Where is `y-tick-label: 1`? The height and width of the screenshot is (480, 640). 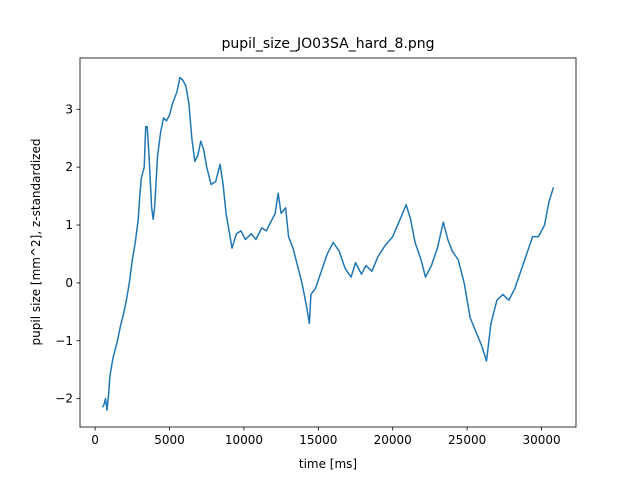 y-tick-label: 1 is located at coordinates (69, 225).